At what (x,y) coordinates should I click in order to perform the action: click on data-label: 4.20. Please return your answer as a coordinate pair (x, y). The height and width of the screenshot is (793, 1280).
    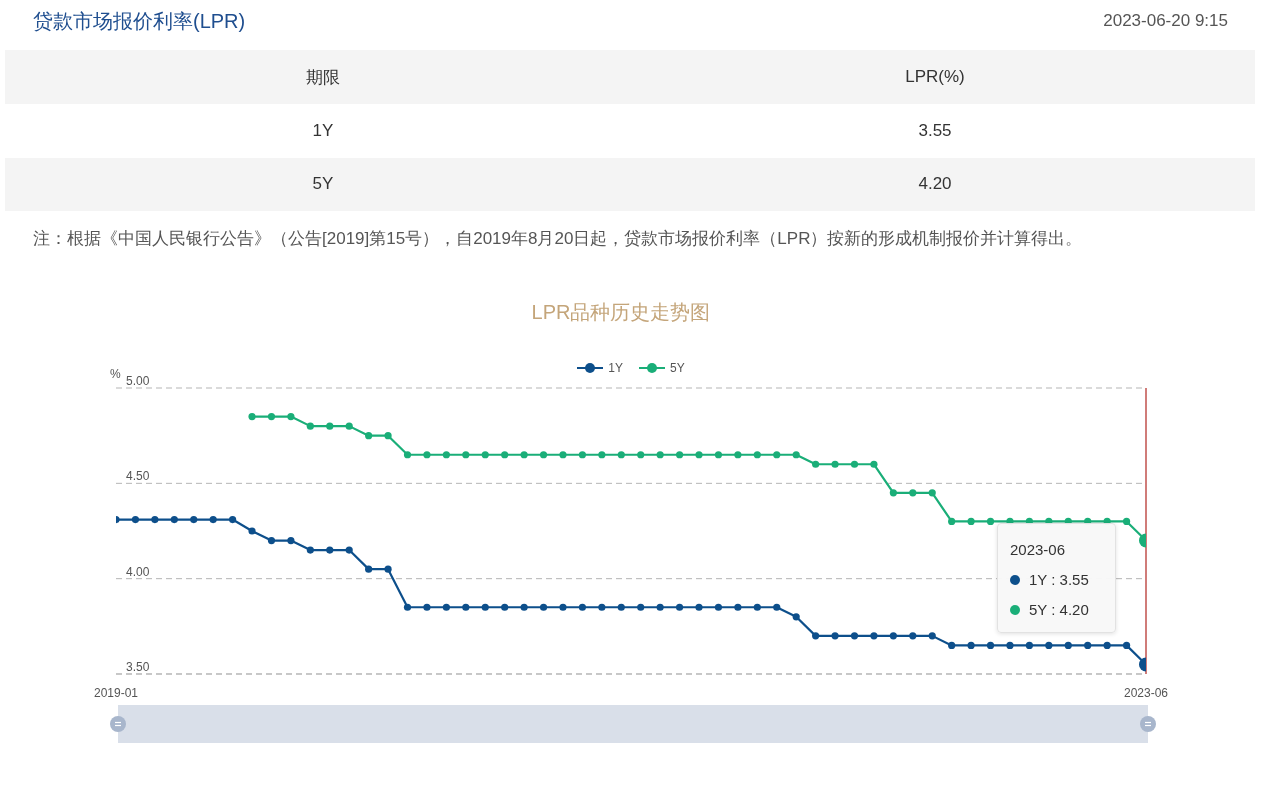
    Looking at the image, I should click on (935, 184).